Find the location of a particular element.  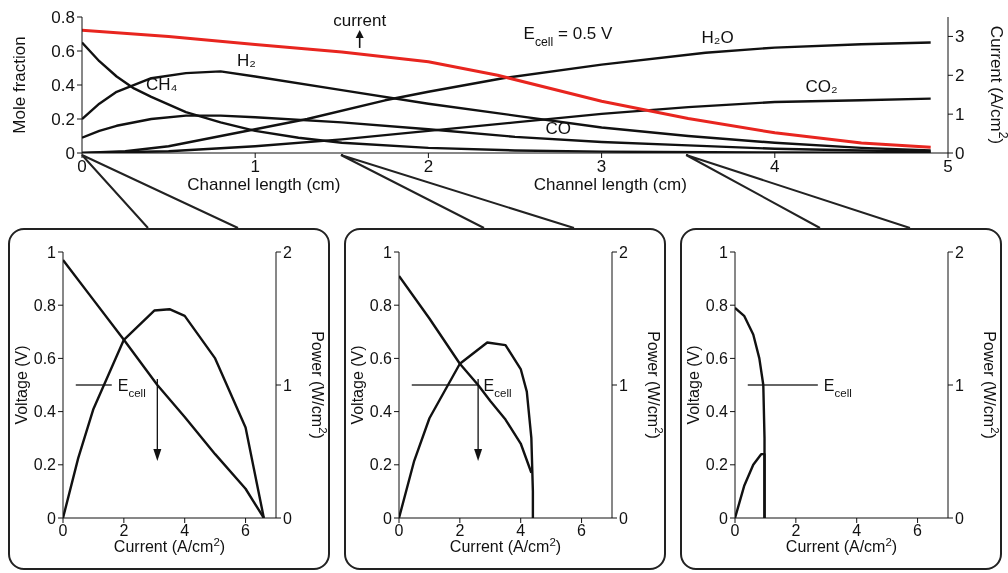

x-tick-label: 5 is located at coordinates (948, 167).